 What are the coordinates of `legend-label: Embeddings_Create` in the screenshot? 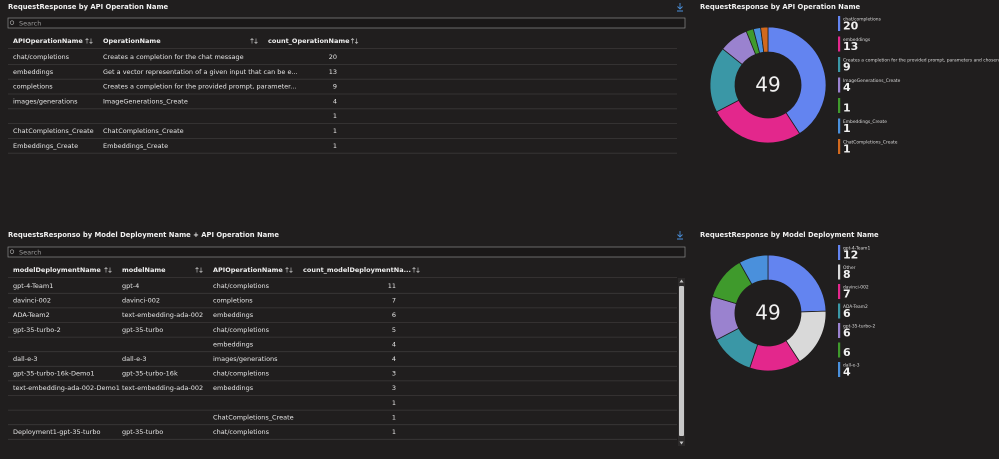 It's located at (865, 122).